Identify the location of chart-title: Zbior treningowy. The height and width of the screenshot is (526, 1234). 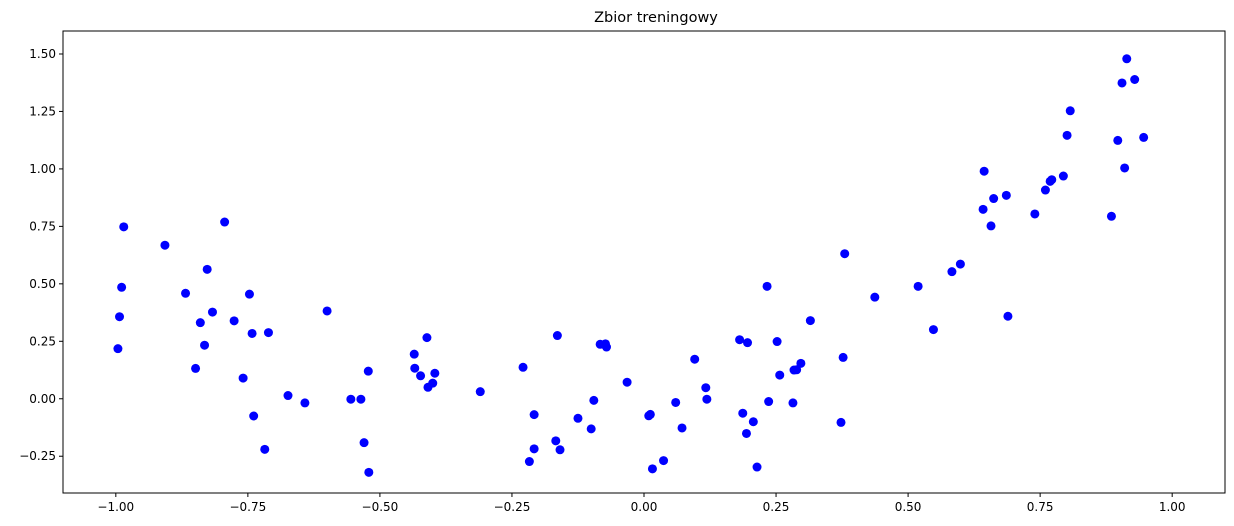
(656, 18).